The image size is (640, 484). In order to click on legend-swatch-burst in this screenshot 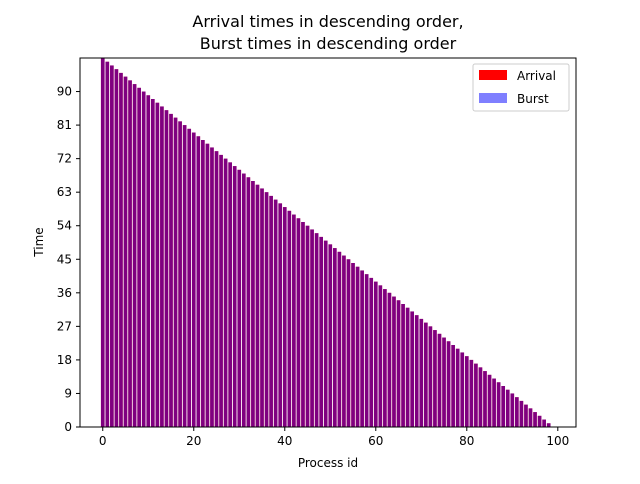, I will do `click(493, 98)`.